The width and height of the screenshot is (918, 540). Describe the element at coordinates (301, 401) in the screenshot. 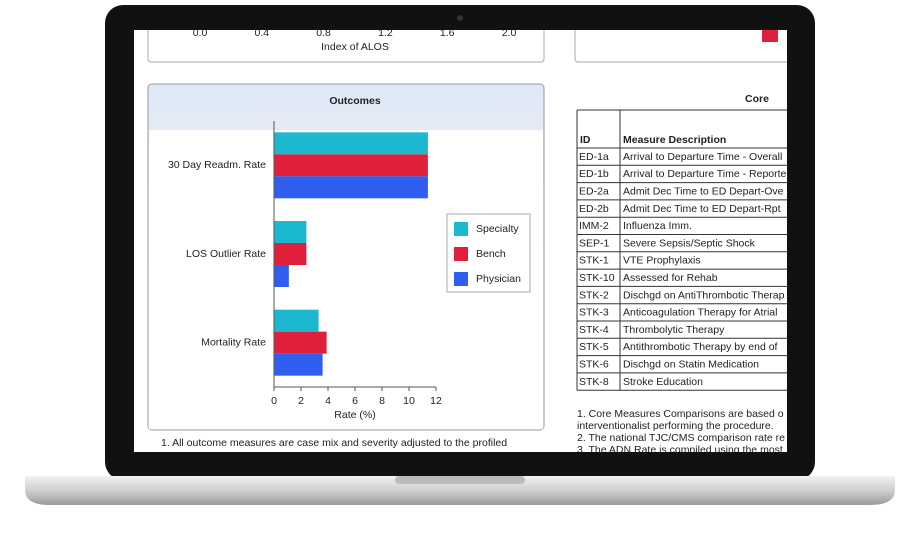

I see `x-tick-label: 2` at that location.